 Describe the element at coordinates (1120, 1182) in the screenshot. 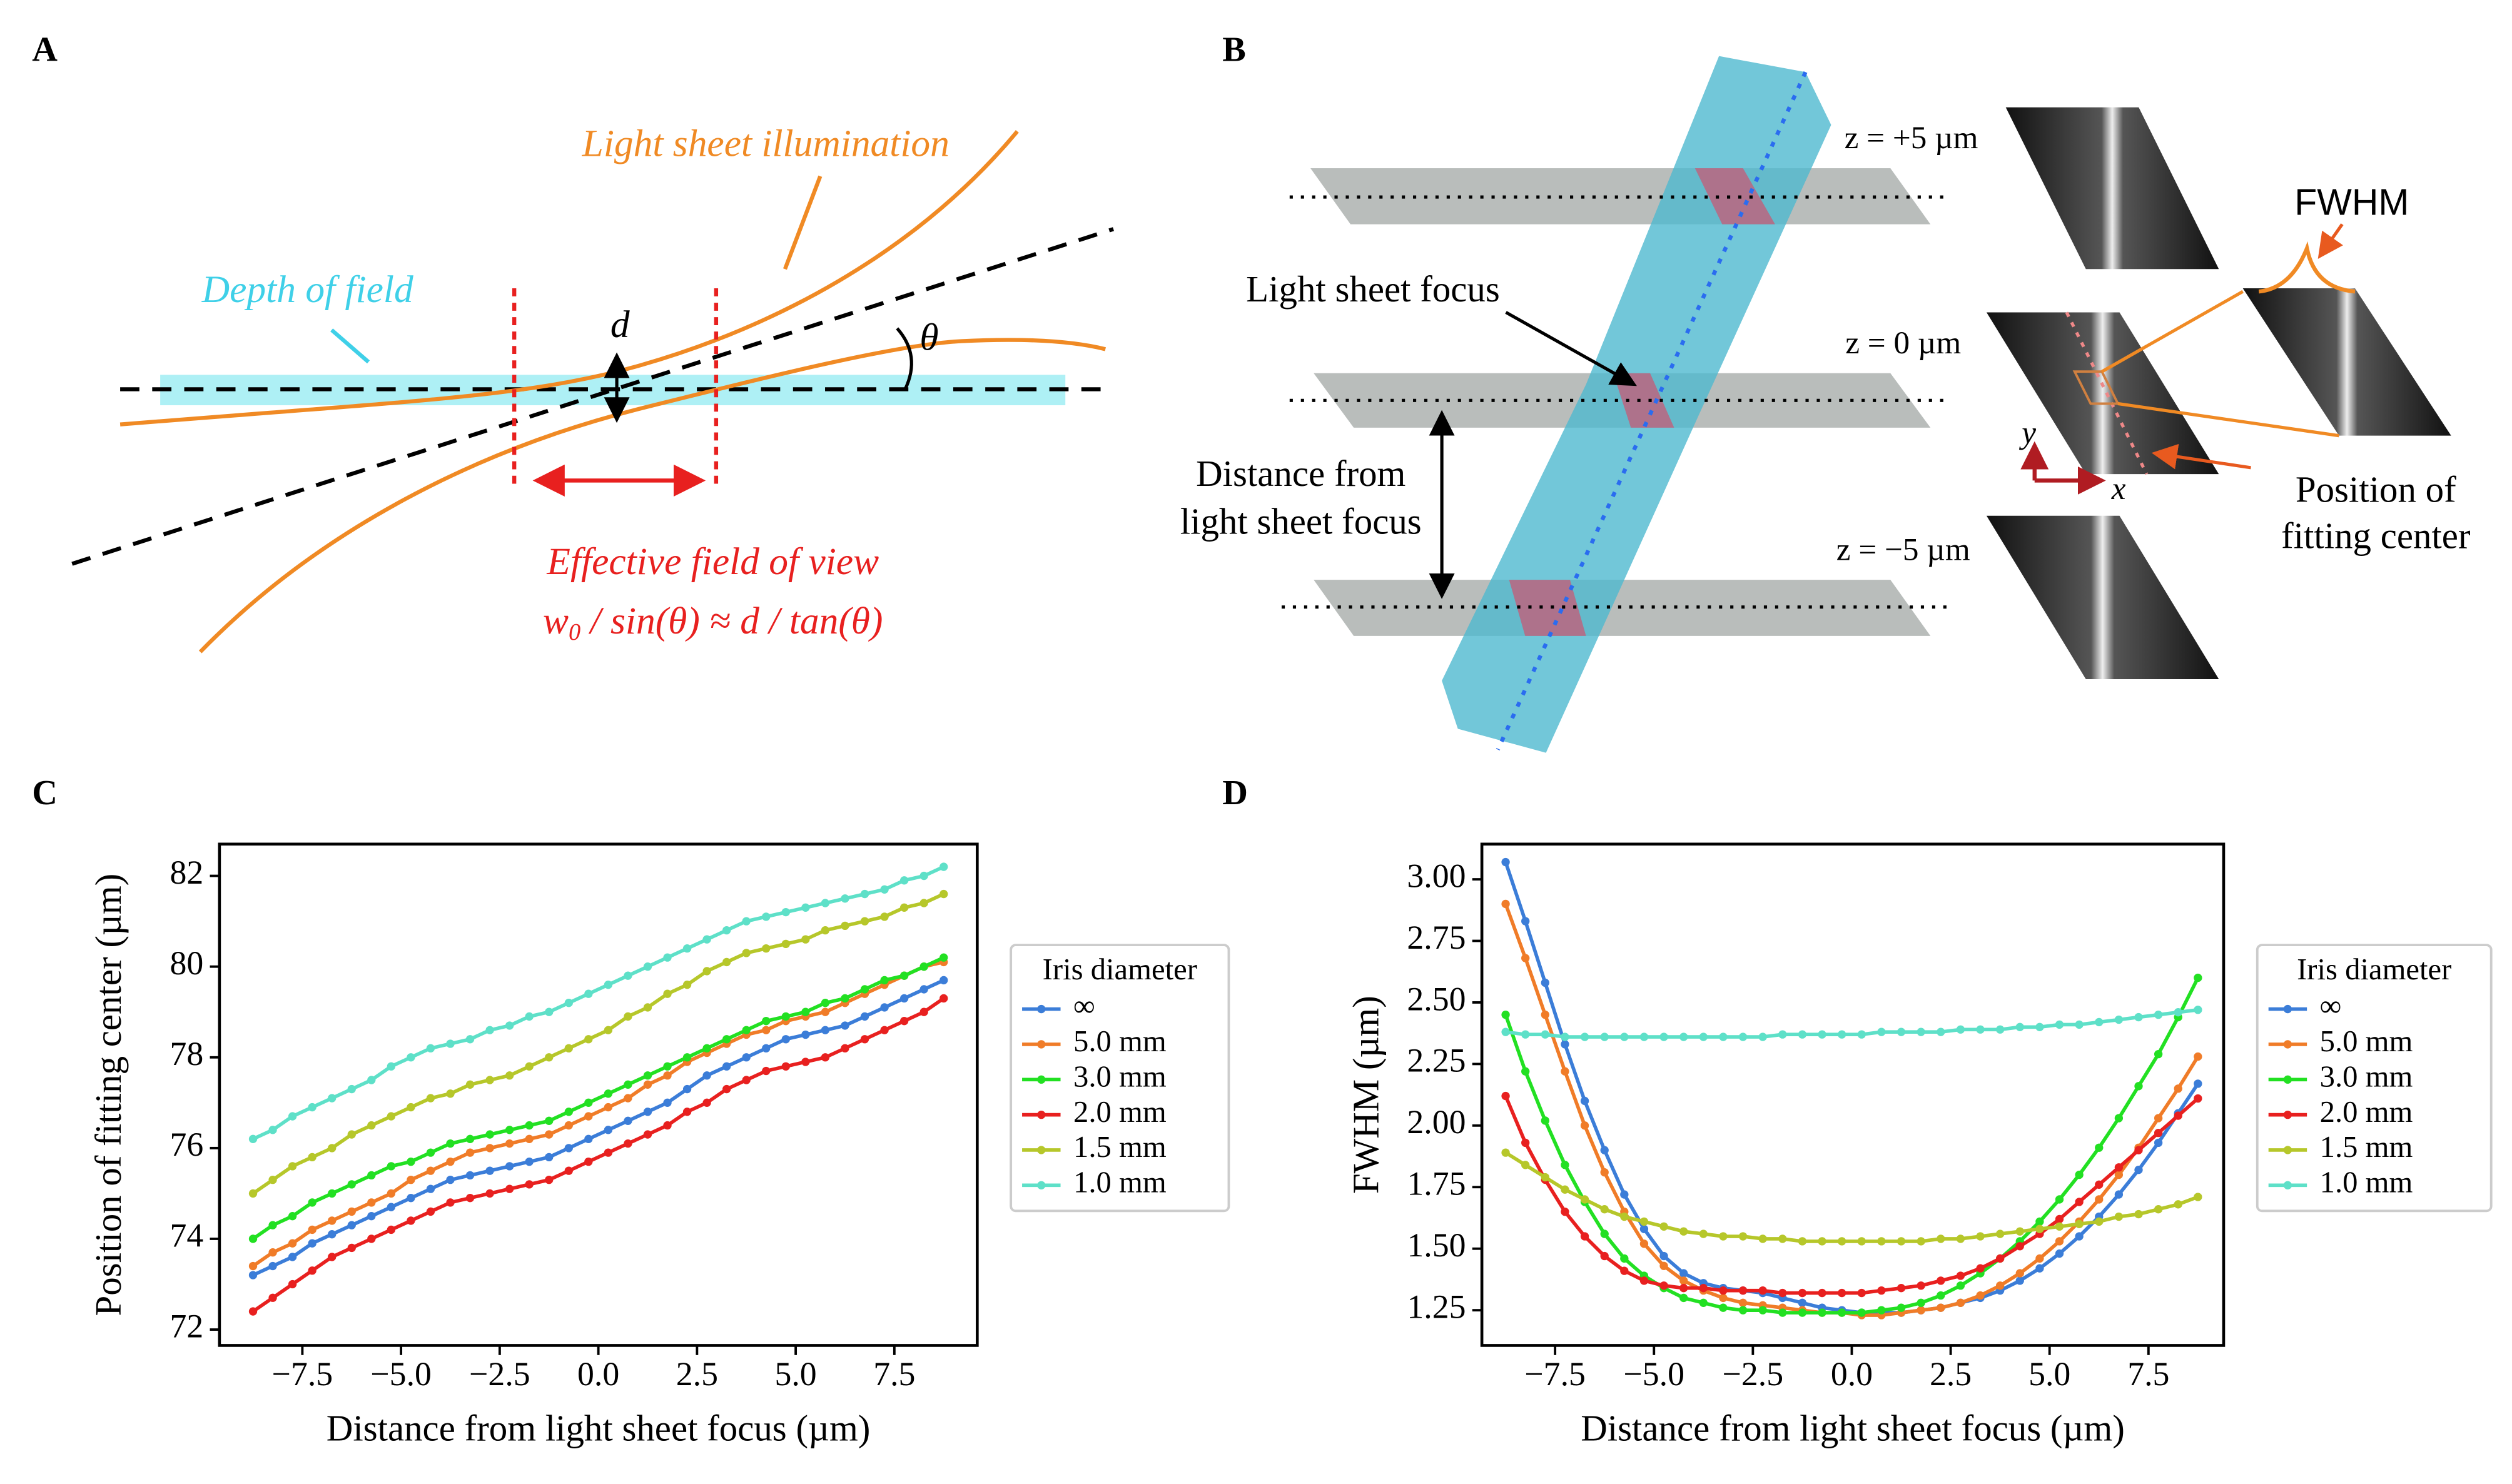

I see `legend-label: 1.0 mm` at that location.